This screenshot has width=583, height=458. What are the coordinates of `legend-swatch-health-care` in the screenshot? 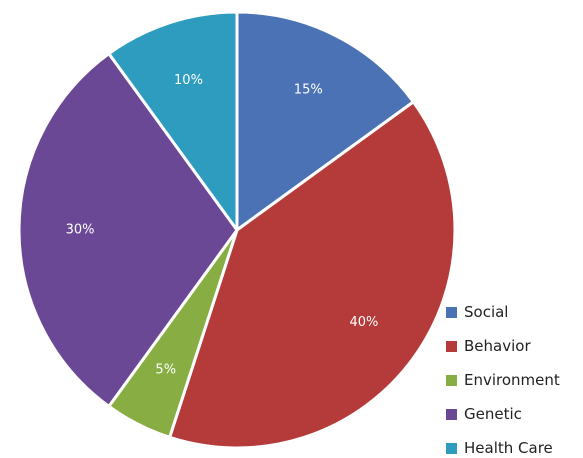 It's located at (451, 448).